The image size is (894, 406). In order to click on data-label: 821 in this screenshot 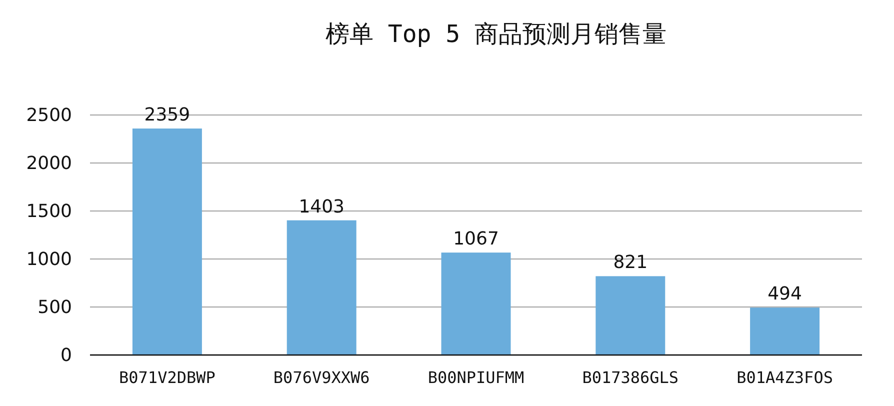, I will do `click(630, 263)`.